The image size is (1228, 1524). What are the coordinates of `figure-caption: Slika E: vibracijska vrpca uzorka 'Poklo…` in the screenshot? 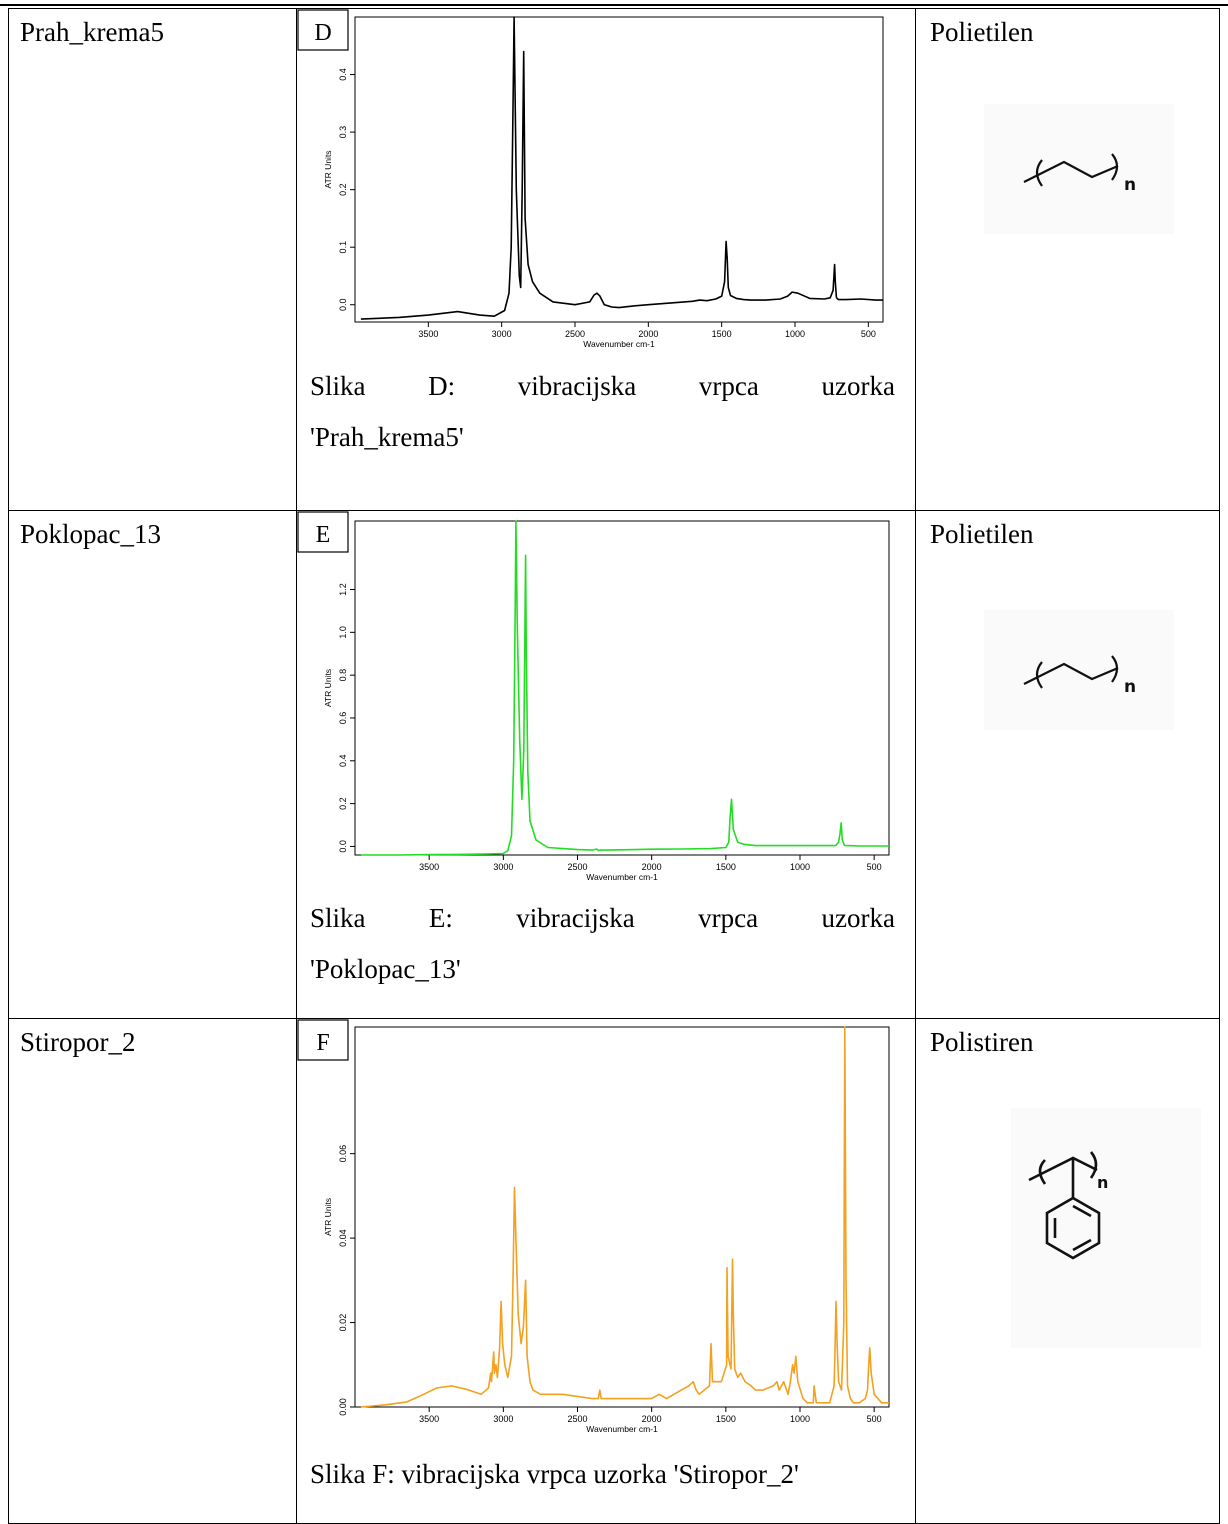 It's located at (606, 944).